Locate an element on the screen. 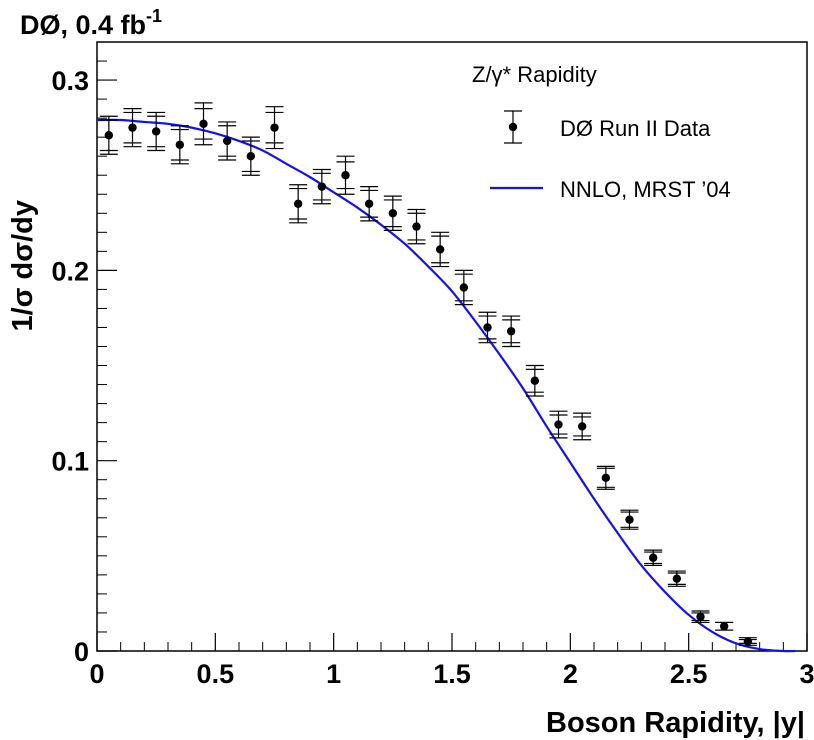  chart-title-superscript: -1 is located at coordinates (154, 16).